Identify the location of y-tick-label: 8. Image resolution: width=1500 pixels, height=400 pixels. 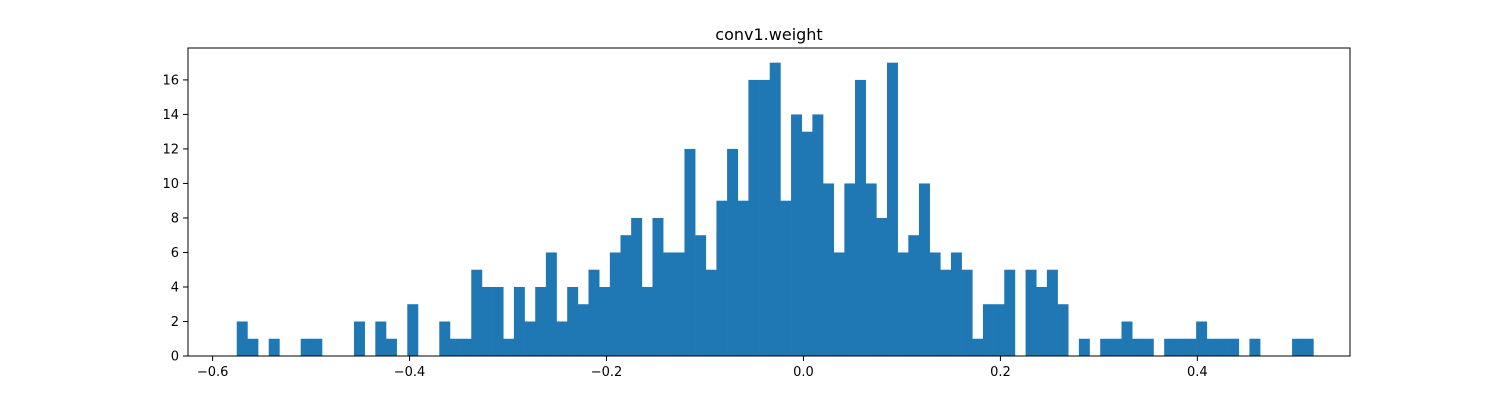
(175, 218).